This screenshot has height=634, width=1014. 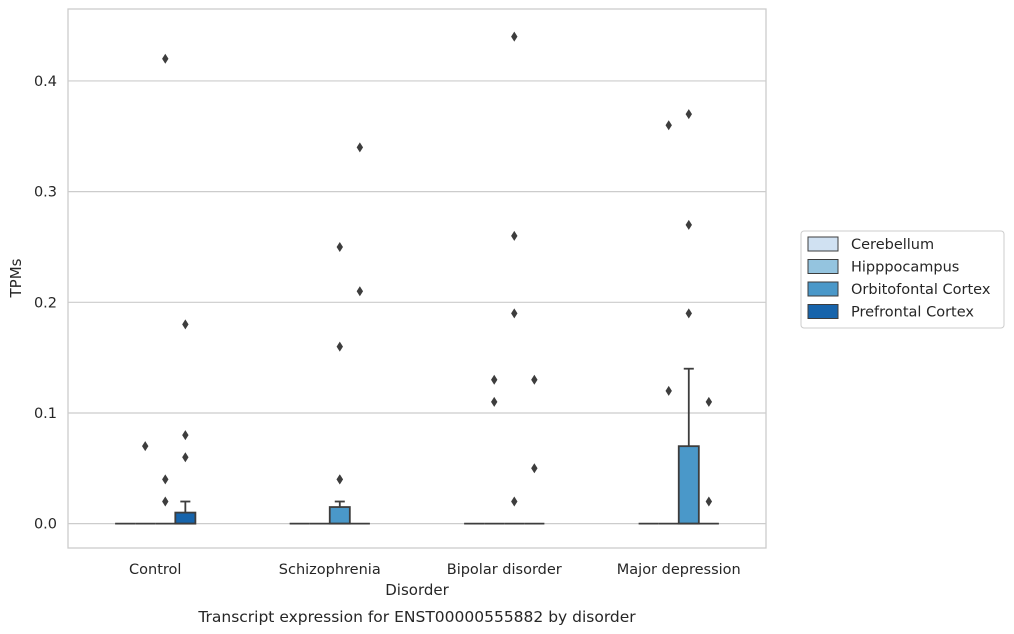 What do you see at coordinates (504, 570) in the screenshot?
I see `x-tick-label: Bipolar disorder` at bounding box center [504, 570].